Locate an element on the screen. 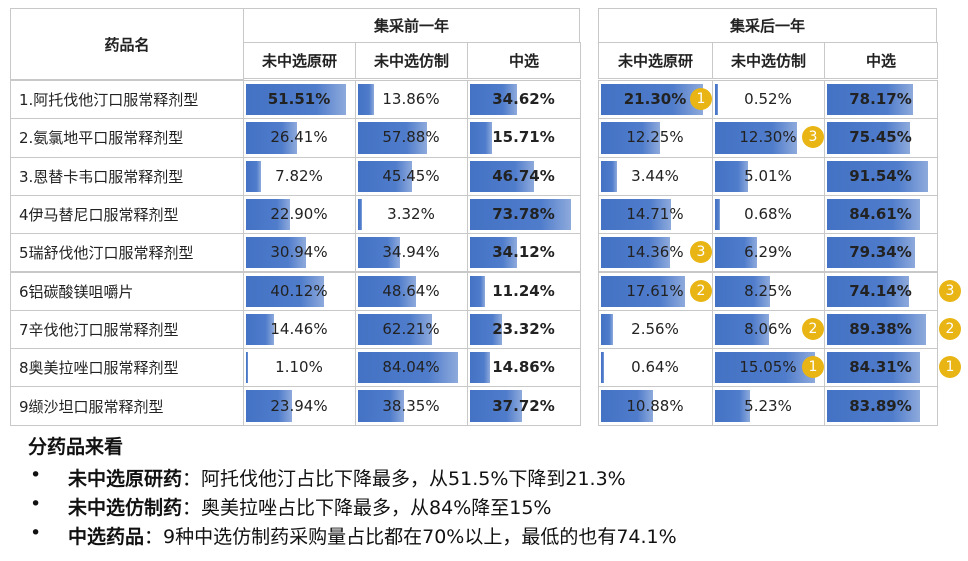 This screenshot has height=561, width=968. cell-value: 48.64% is located at coordinates (411, 290).